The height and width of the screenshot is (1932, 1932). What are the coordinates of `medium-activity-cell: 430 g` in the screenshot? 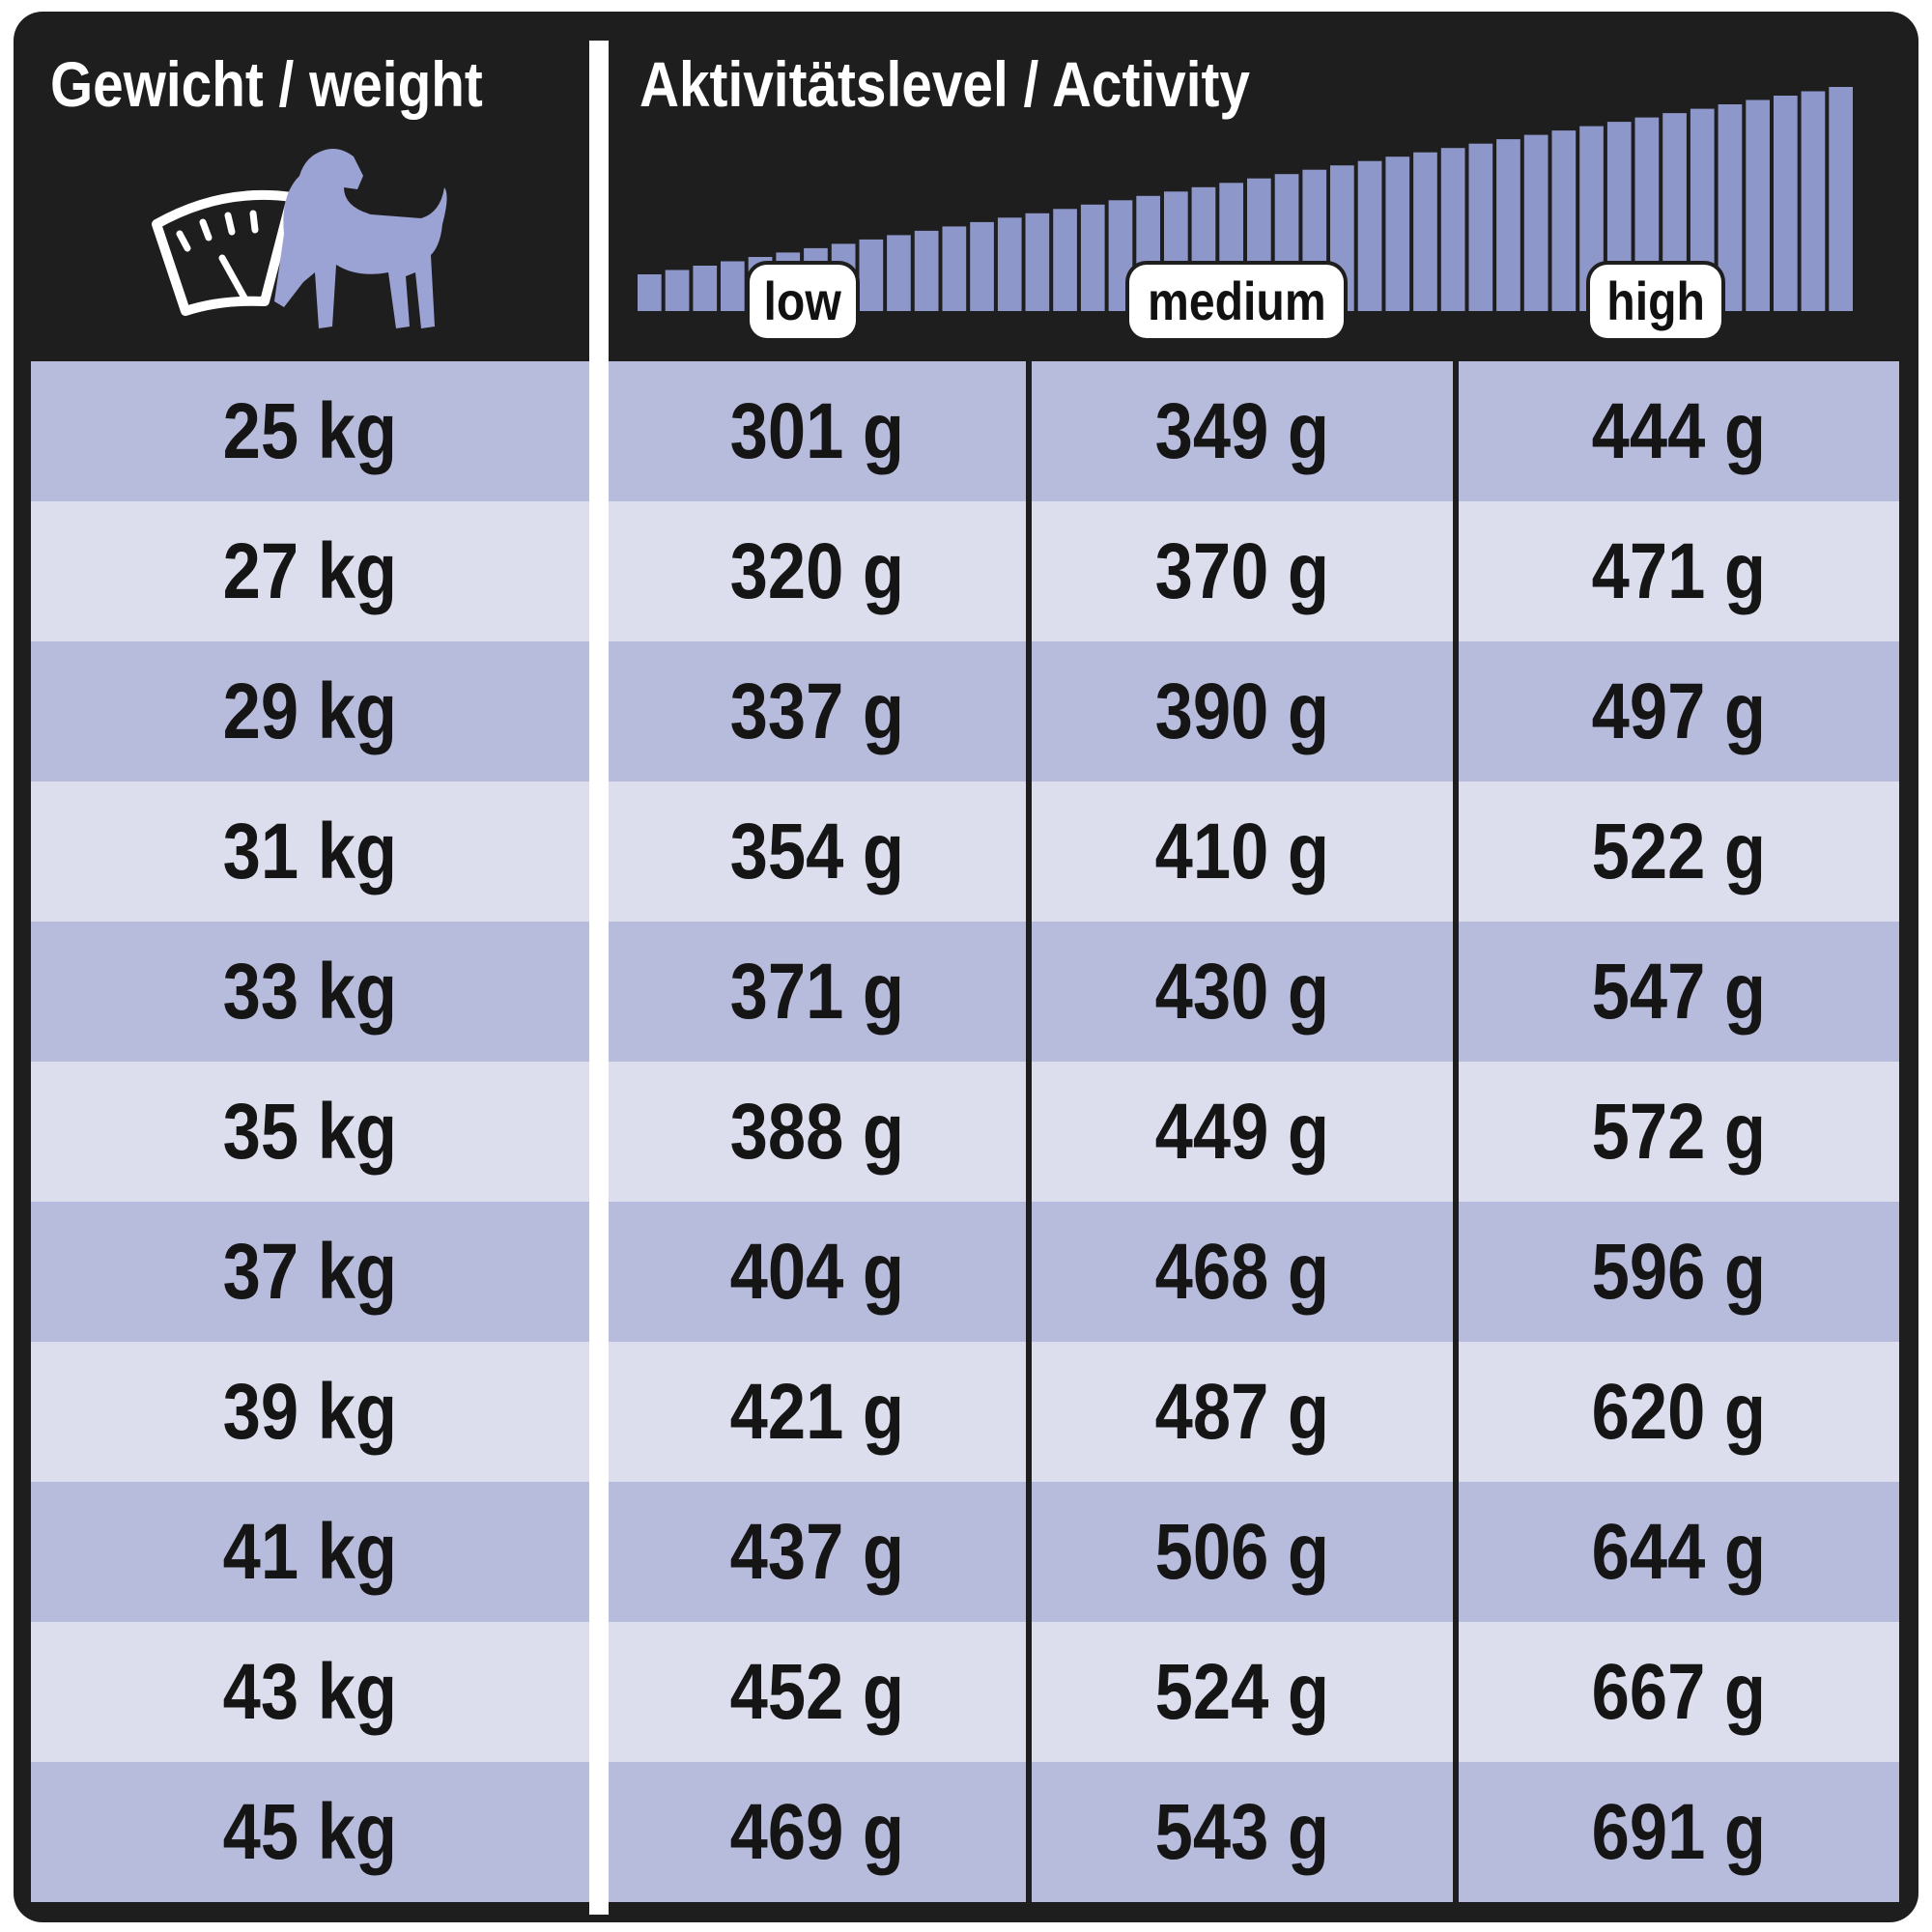 It's located at (1242, 992).